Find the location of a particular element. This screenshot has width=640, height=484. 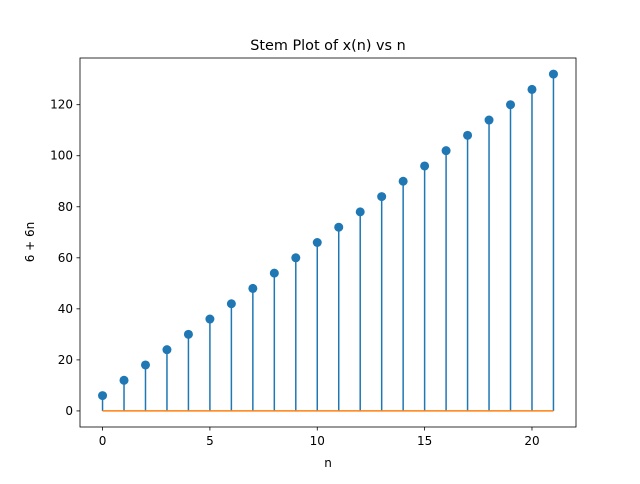

x-axis-label: n is located at coordinates (328, 463).